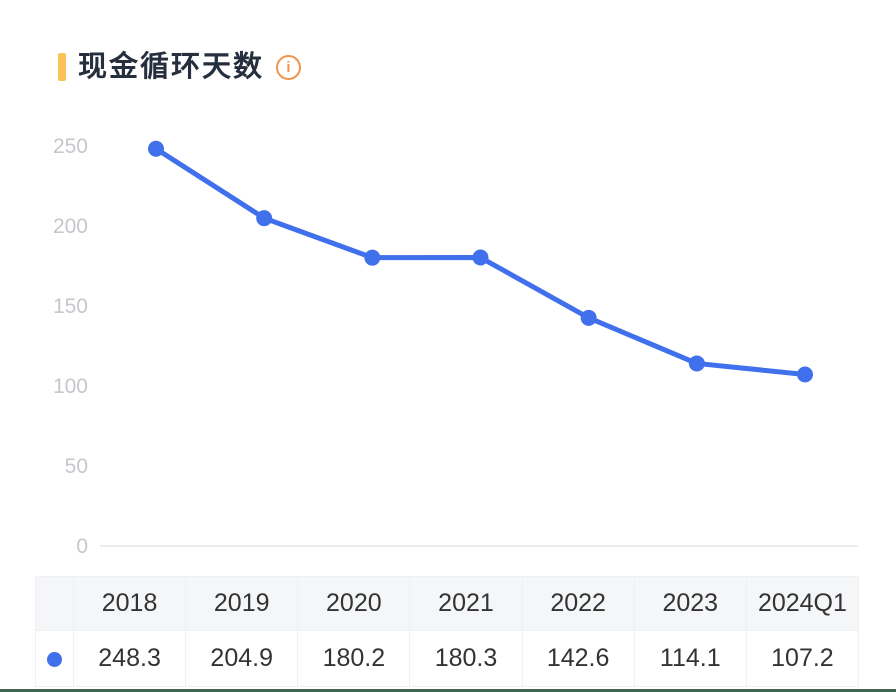 The width and height of the screenshot is (896, 692). Describe the element at coordinates (70, 306) in the screenshot. I see `y-axis-tick-label: 150` at that location.